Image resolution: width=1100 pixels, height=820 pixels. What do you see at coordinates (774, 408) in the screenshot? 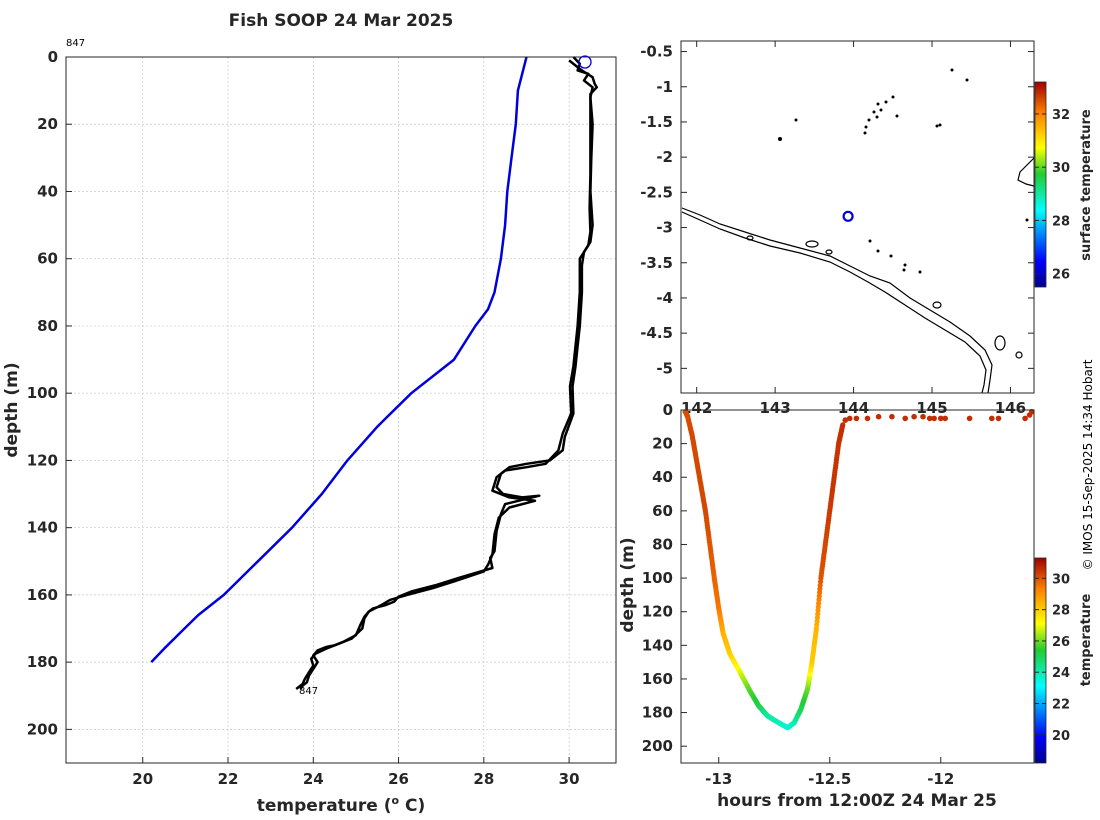
I see `map-lon-tick-label: 143` at bounding box center [774, 408].